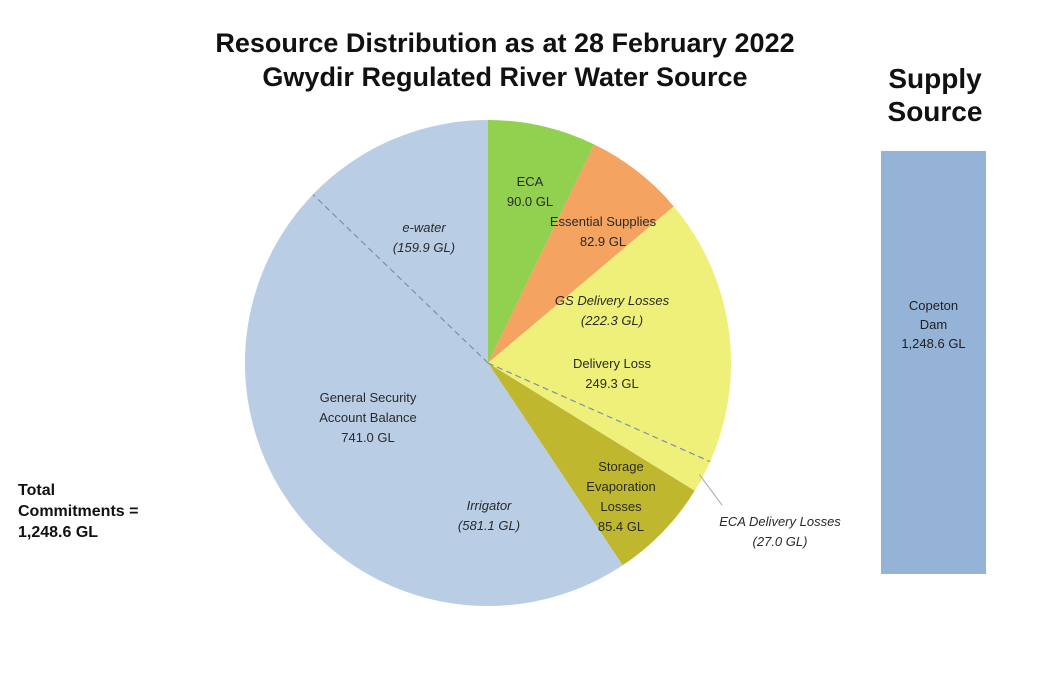  Describe the element at coordinates (620, 496) in the screenshot. I see `label-storage-evaporation-losses: Storage Evaporation Losses 85.4 GL` at that location.